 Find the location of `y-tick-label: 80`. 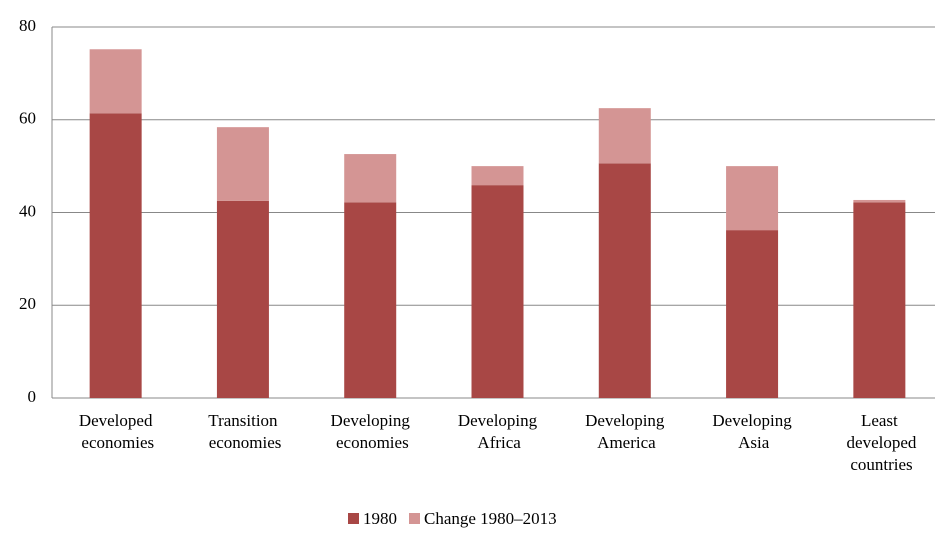

y-tick-label: 80 is located at coordinates (27, 25).